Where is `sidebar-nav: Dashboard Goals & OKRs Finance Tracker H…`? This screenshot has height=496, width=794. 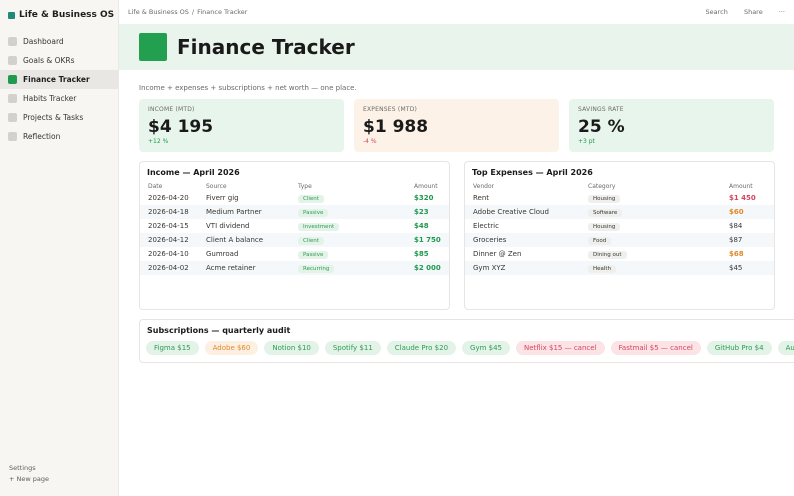
sidebar-nav: Dashboard Goals & OKRs Finance Tracker H… is located at coordinates (59, 89).